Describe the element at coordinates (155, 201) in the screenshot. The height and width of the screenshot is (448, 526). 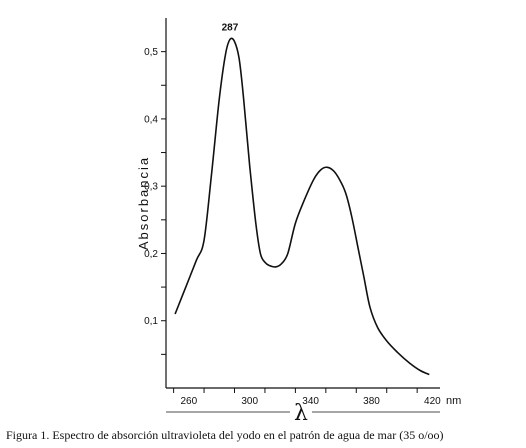
I see `y-ticks: 0,1 0,2 0,3 0,4 0,5` at that location.